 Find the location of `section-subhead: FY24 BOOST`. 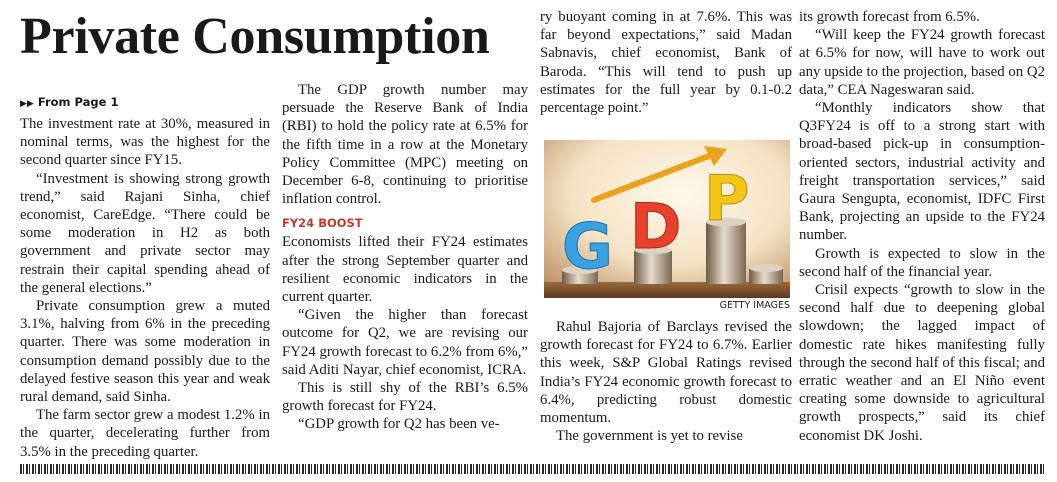

section-subhead: FY24 BOOST is located at coordinates (322, 223).